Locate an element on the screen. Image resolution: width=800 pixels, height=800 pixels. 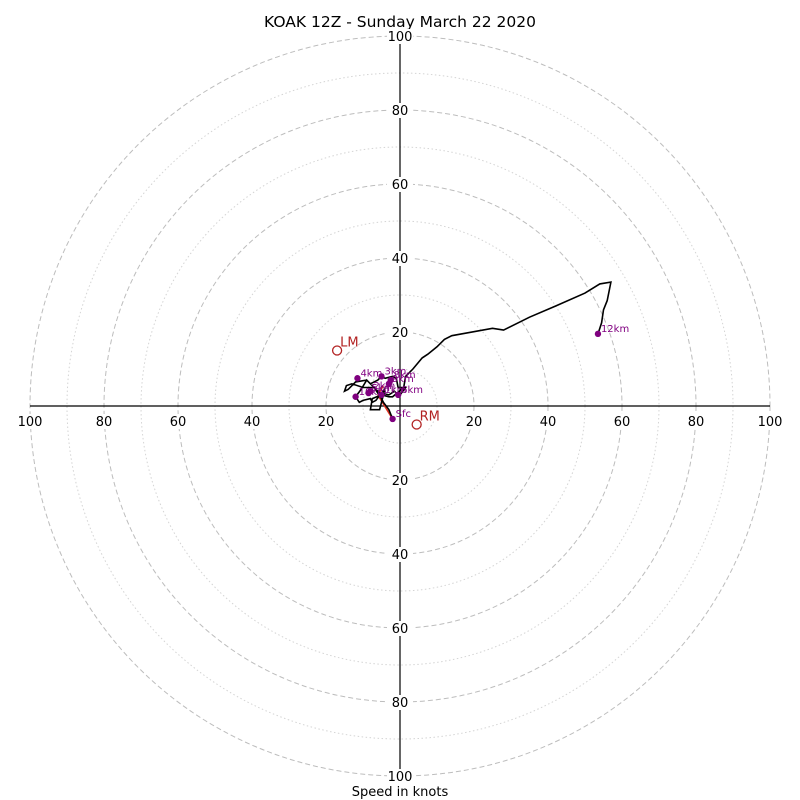
height-marker-label: 5km is located at coordinates (383, 388).